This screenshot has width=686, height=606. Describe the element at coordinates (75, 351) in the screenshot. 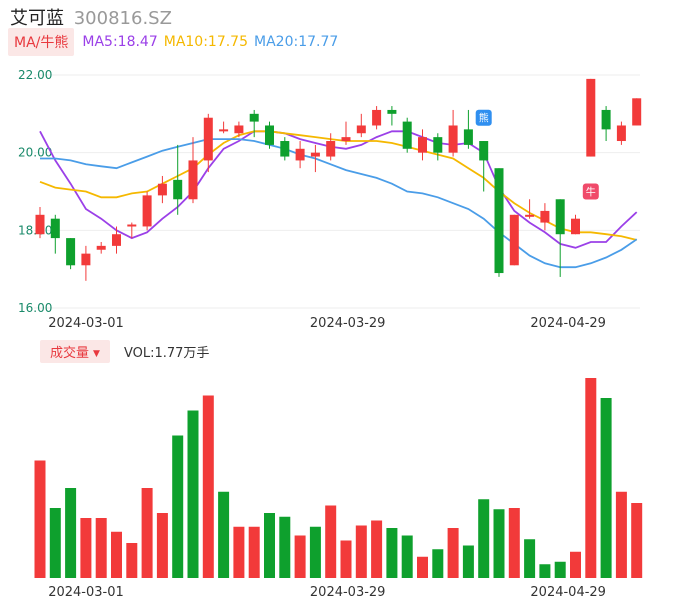

I see `volume-indicator-dropdown: 成交量 ▼` at that location.